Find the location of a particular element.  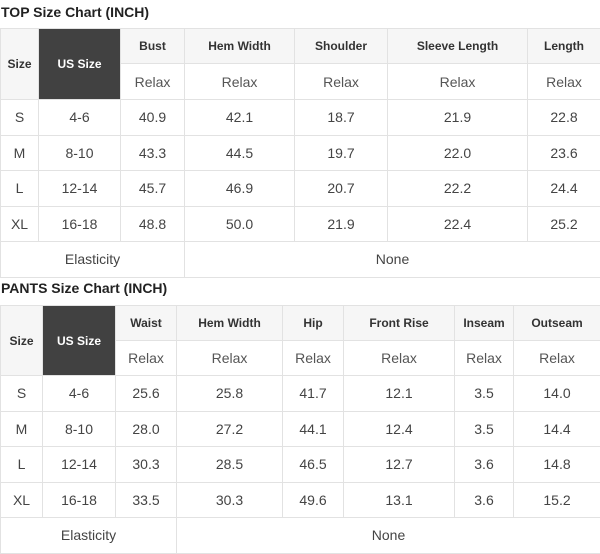

measurement-cell: 14.4 is located at coordinates (556, 428).